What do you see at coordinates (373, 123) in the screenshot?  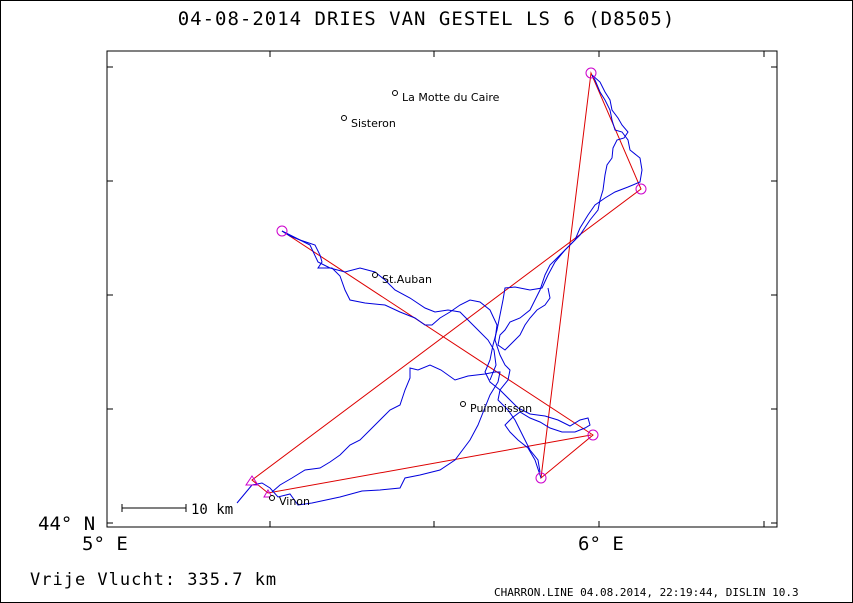 I see `place-label-sisteron: Sisteron` at bounding box center [373, 123].